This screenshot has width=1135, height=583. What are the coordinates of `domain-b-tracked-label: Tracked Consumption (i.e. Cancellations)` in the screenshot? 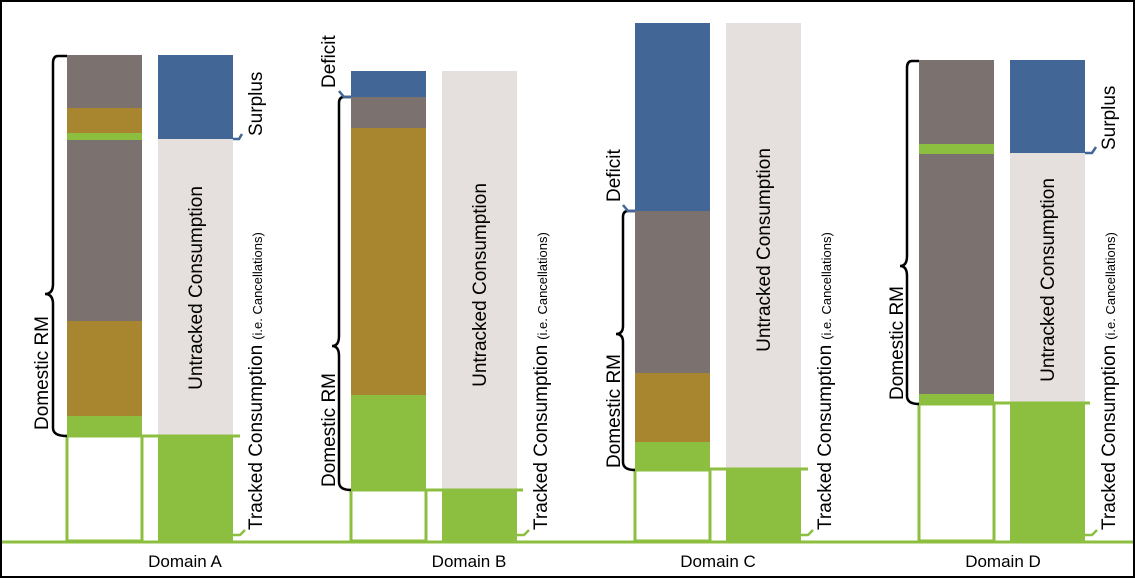 It's located at (541, 381).